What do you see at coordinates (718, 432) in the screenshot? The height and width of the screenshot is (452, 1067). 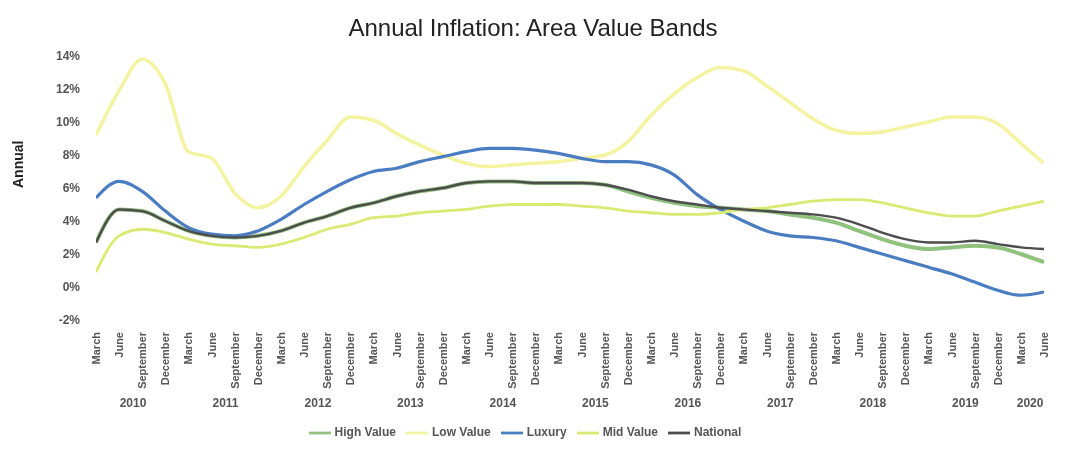 I see `legend-label: National` at bounding box center [718, 432].